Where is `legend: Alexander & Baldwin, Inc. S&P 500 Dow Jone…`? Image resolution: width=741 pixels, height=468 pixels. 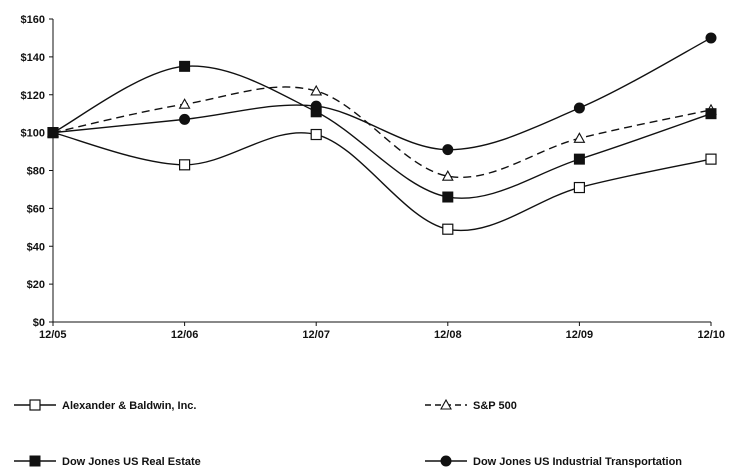
legend: Alexander & Baldwin, Inc. S&P 500 Dow Jone… is located at coordinates (348, 433).